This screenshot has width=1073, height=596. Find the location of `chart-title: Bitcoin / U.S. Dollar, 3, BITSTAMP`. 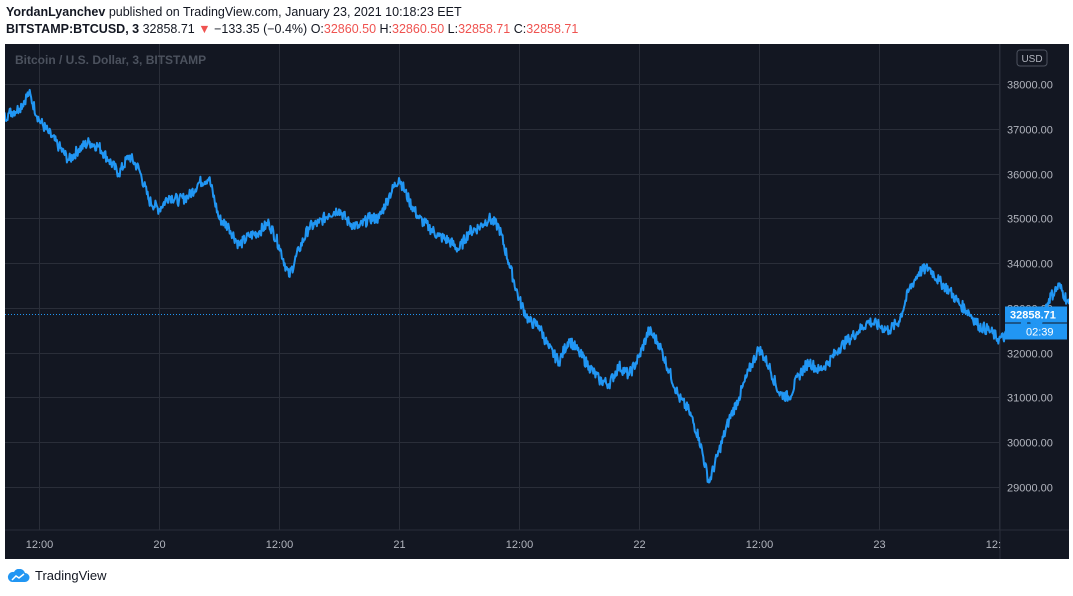

chart-title: Bitcoin / U.S. Dollar, 3, BITSTAMP is located at coordinates (110, 60).